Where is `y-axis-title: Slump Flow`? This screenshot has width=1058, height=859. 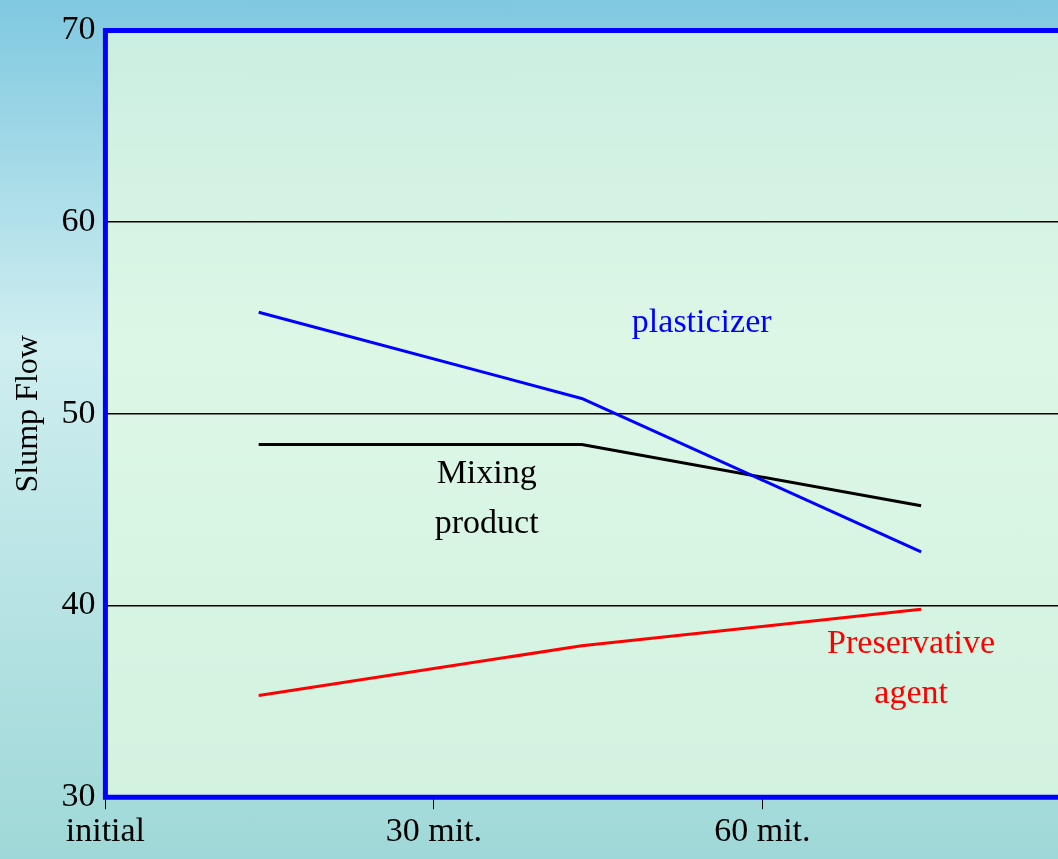
y-axis-title: Slump Flow is located at coordinates (25, 414).